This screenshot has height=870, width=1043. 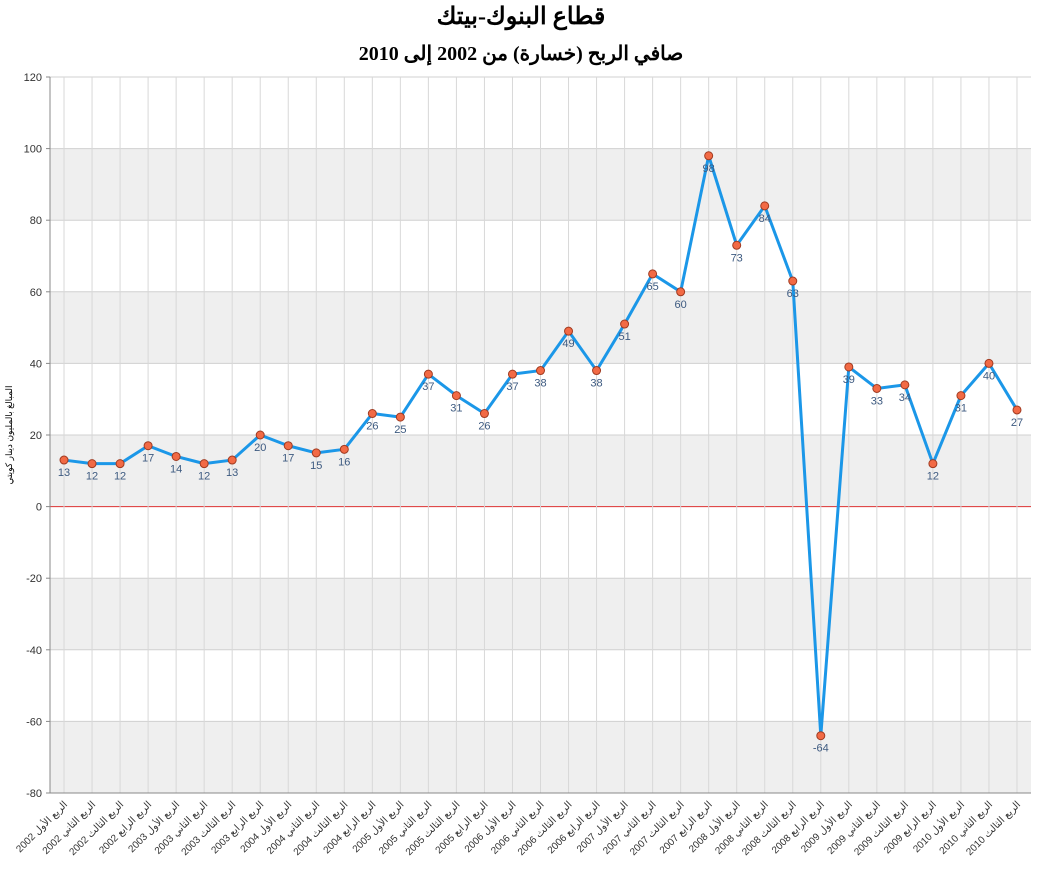 I want to click on y-tick-label: 0, so click(x=39, y=508).